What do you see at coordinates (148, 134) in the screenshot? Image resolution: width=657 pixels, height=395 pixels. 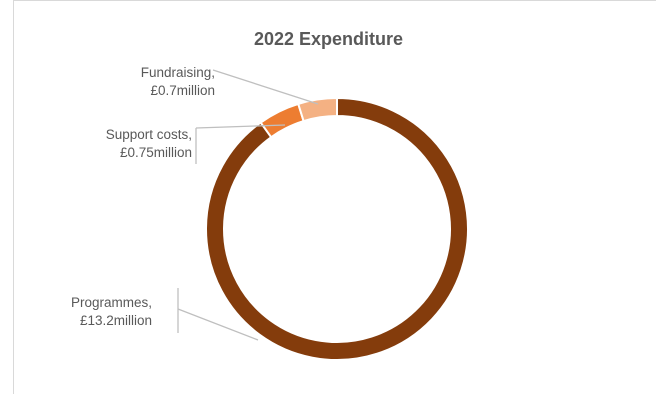 I see `data-label-support-costs-category: Support costs,` at bounding box center [148, 134].